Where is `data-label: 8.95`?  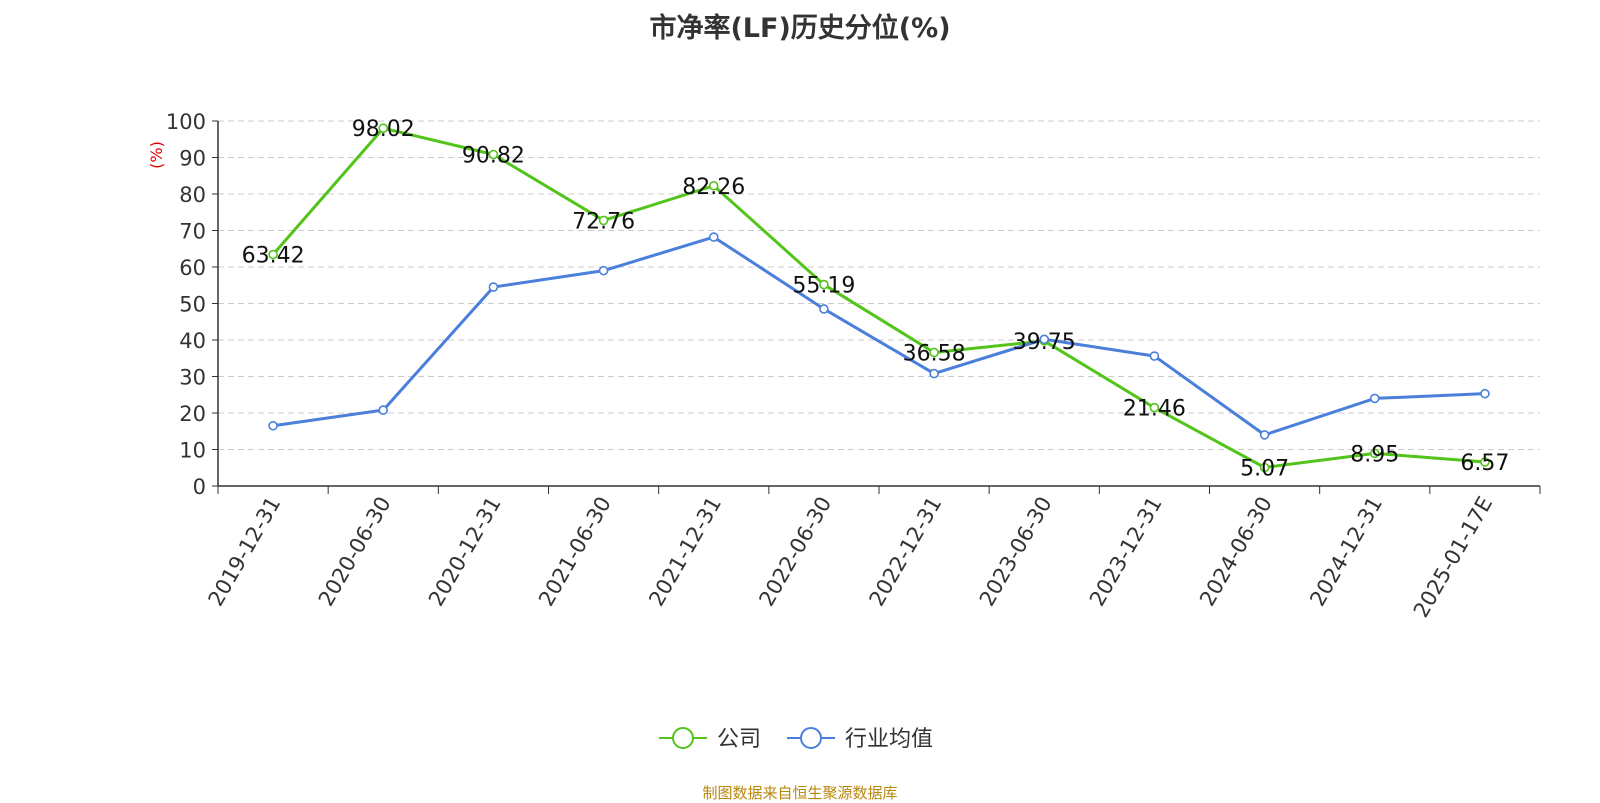 data-label: 8.95 is located at coordinates (1374, 454).